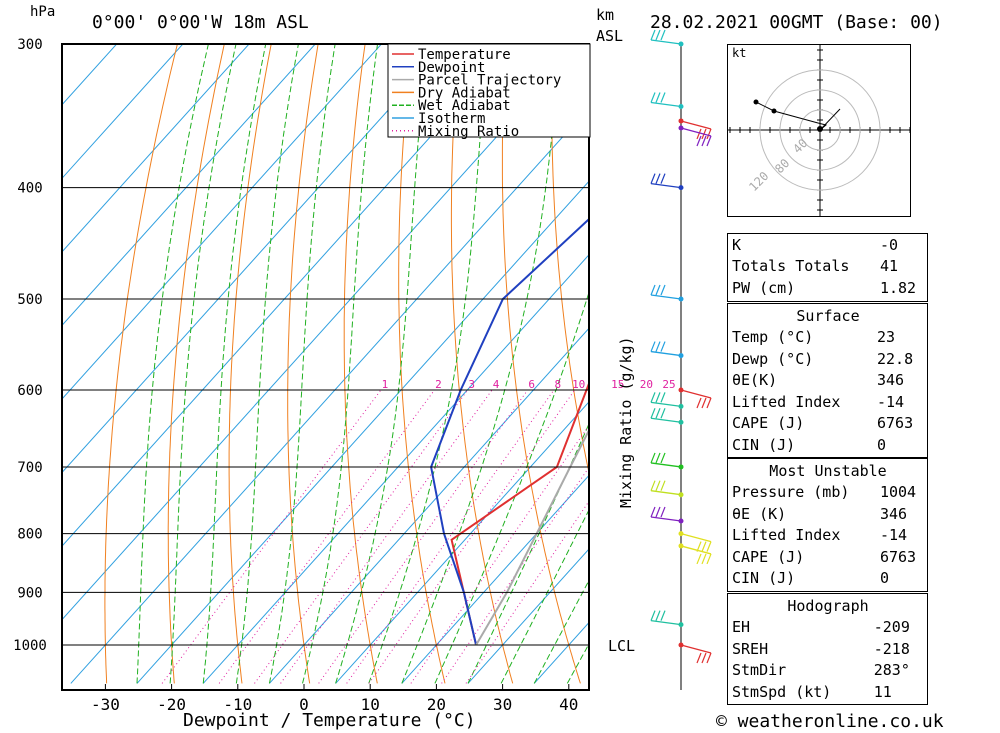  I want to click on y-tick-label: 500, so click(29, 300).